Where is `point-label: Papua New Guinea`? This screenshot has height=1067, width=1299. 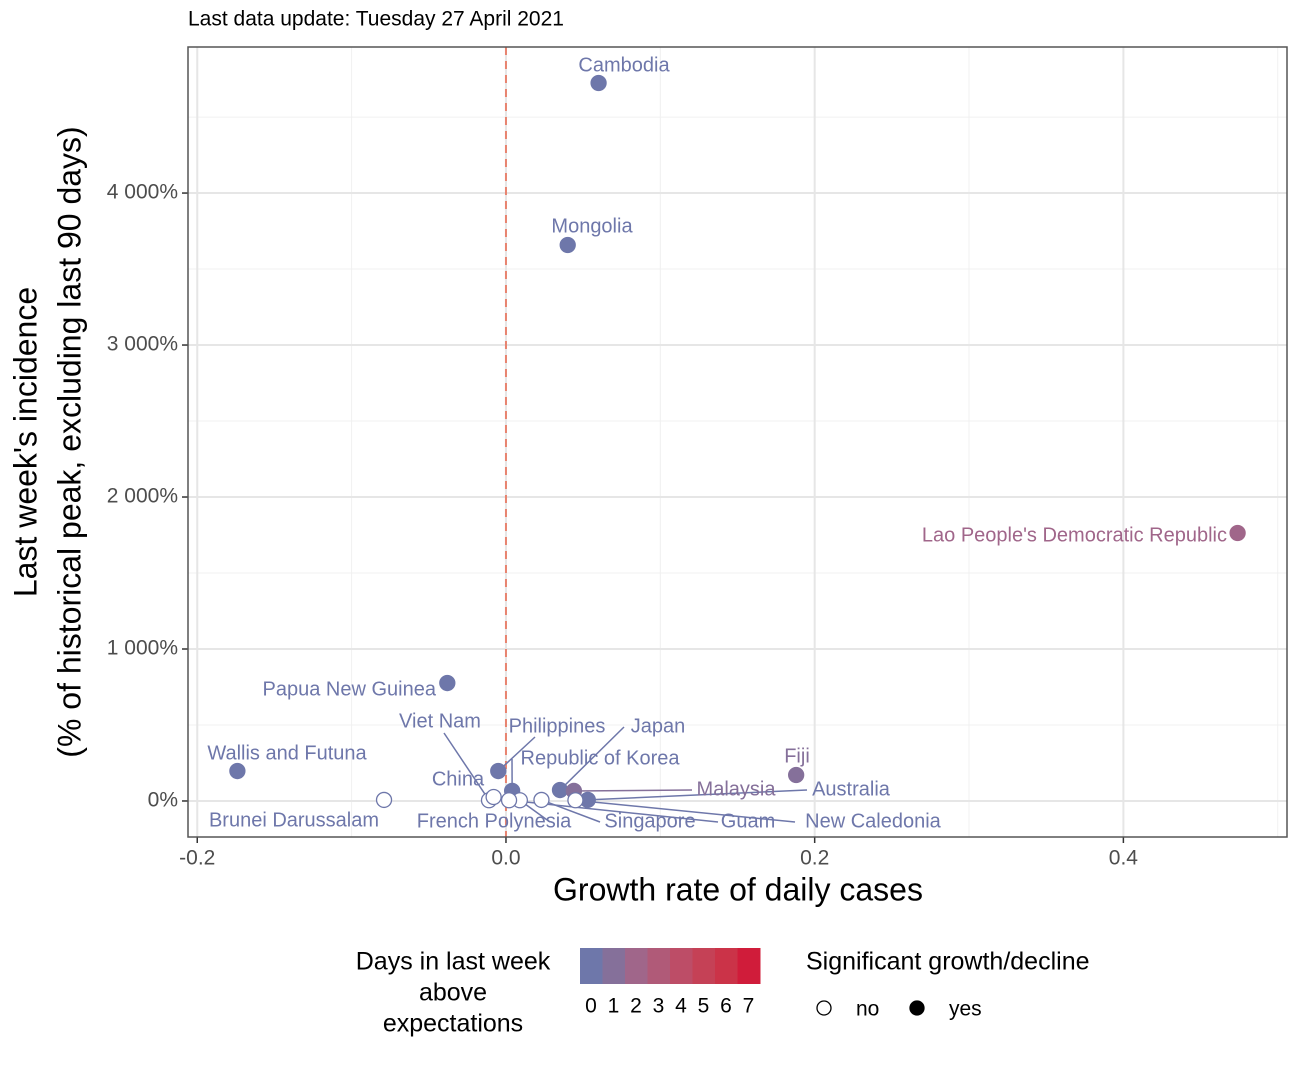 point-label: Papua New Guinea is located at coordinates (350, 689).